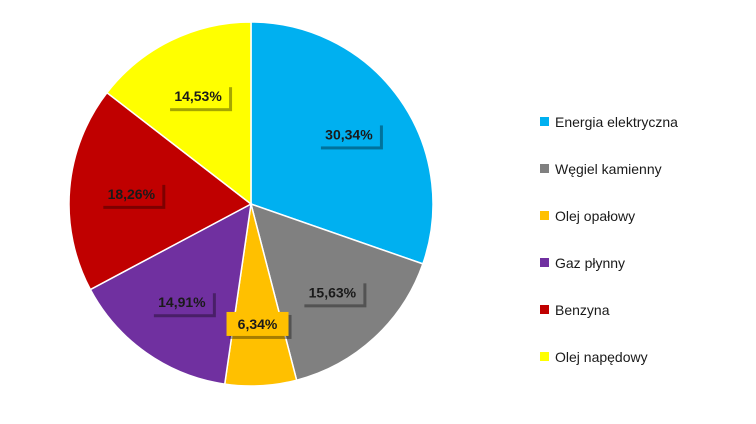 The height and width of the screenshot is (424, 756). I want to click on data-label-text: 6,34%, so click(258, 324).